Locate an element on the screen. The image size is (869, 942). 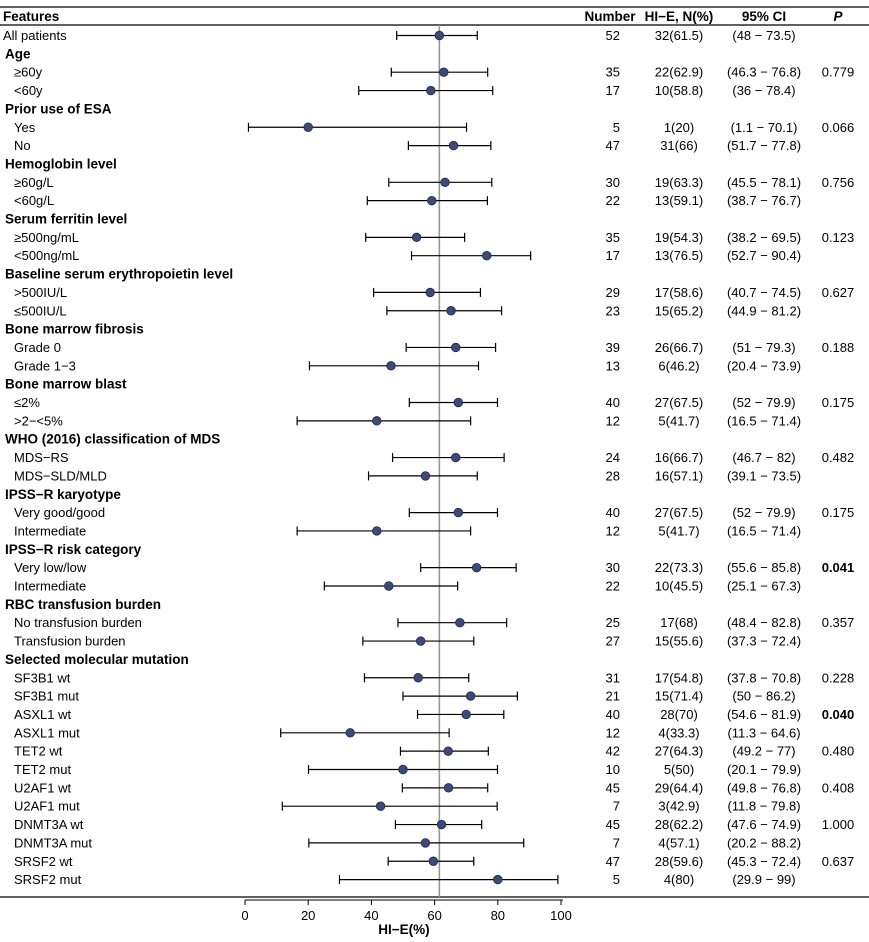
row-ci: (20.1 − 79.9) is located at coordinates (764, 769).